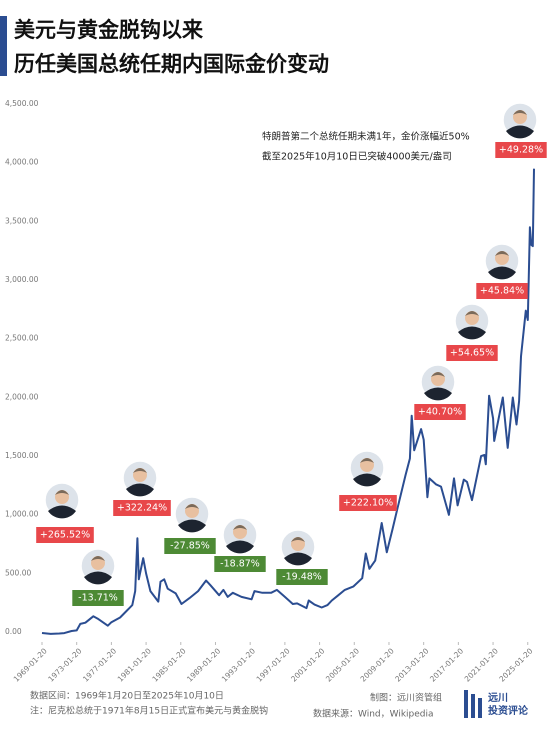 This screenshot has height=729, width=550. I want to click on term-change-label: -27.85%, so click(190, 546).